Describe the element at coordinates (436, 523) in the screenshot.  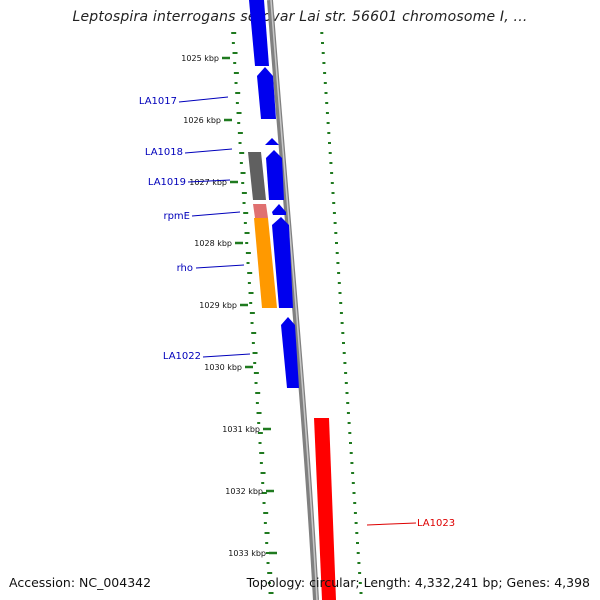
I see `gene-label-la1023: LA1023` at that location.